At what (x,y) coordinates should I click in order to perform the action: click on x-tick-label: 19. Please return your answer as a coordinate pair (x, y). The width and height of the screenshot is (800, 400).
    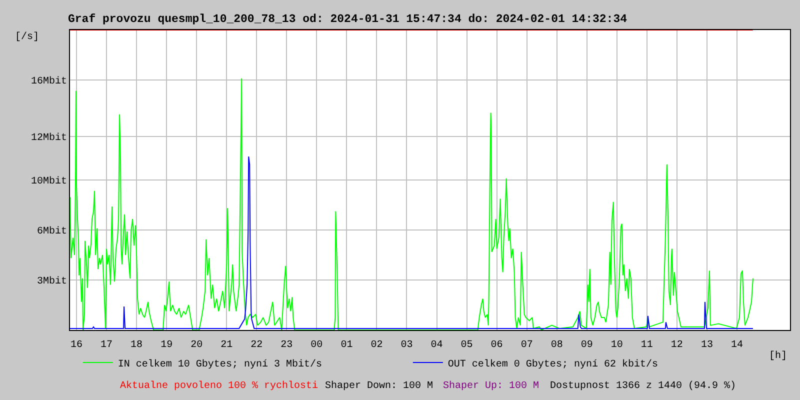
    Looking at the image, I should click on (166, 345).